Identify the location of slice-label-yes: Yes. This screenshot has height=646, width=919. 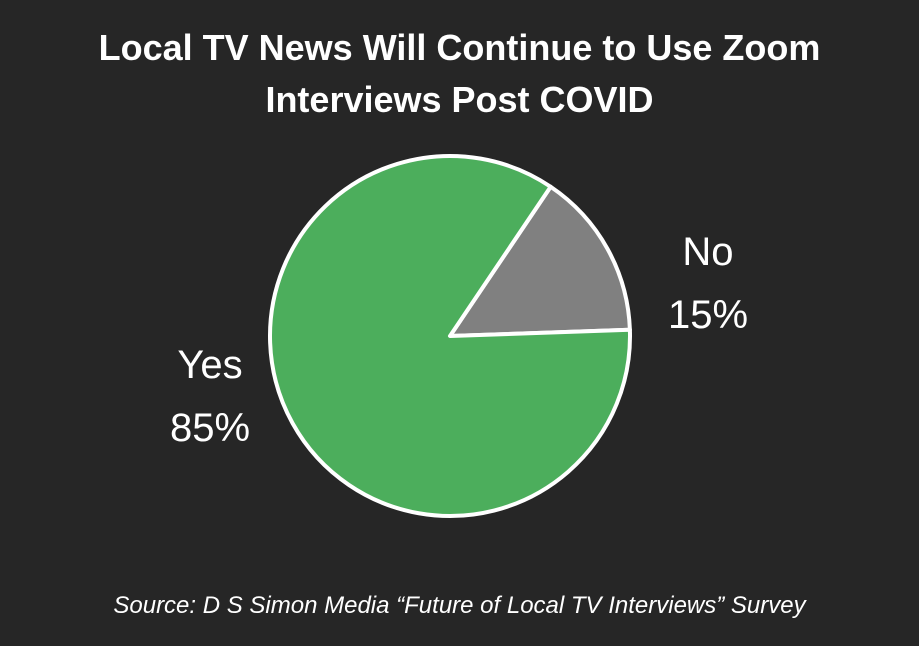
(209, 365).